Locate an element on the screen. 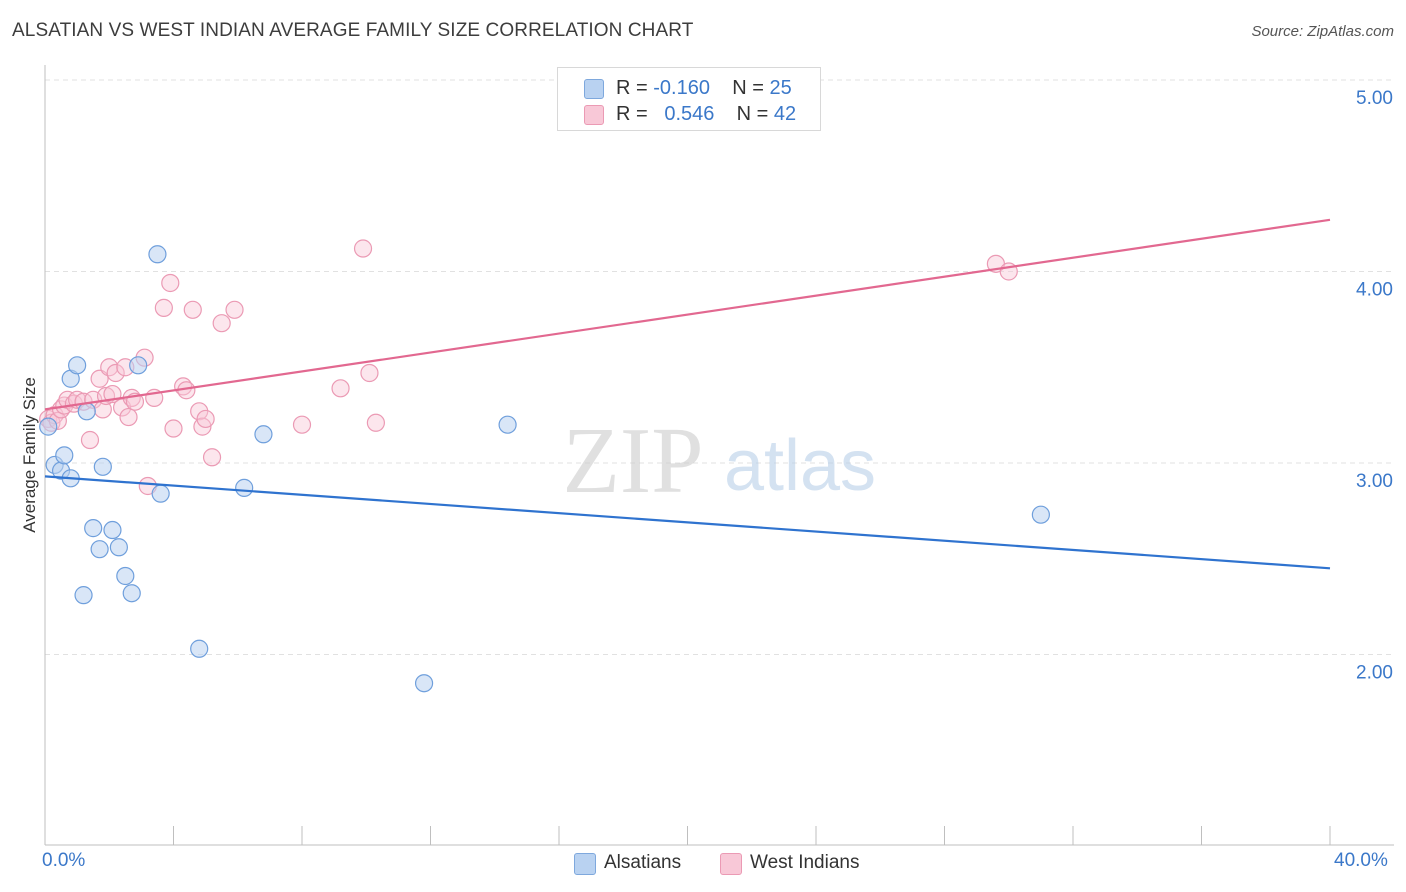 The width and height of the screenshot is (1406, 892). y-tick-label: 4.00 is located at coordinates (1374, 290).